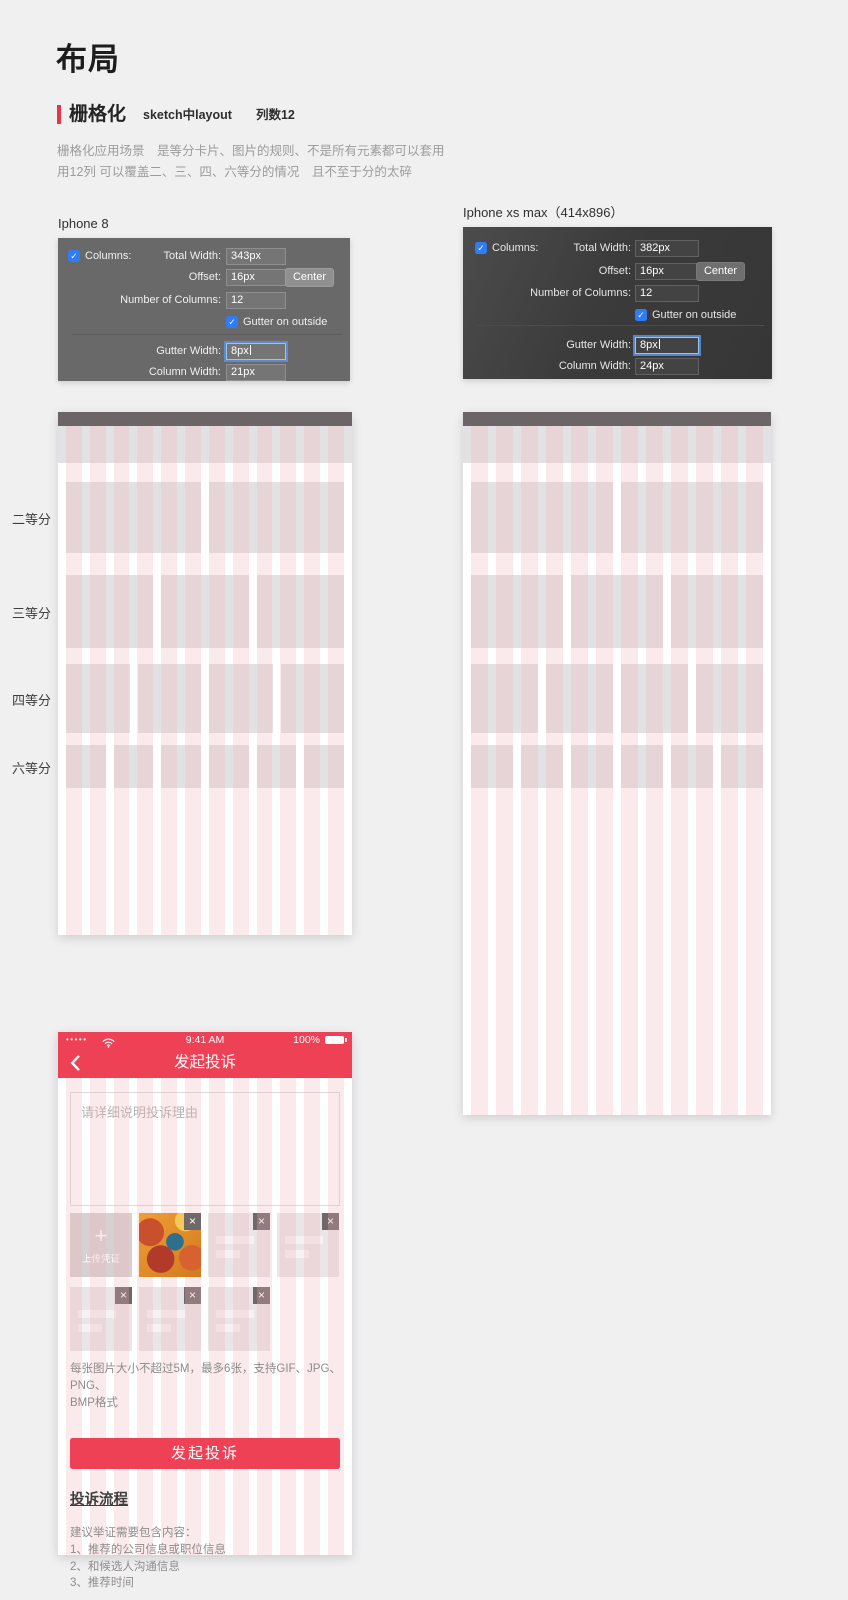 The width and height of the screenshot is (848, 1600). What do you see at coordinates (187, 115) in the screenshot?
I see `section-subtitle: sketch中layout` at bounding box center [187, 115].